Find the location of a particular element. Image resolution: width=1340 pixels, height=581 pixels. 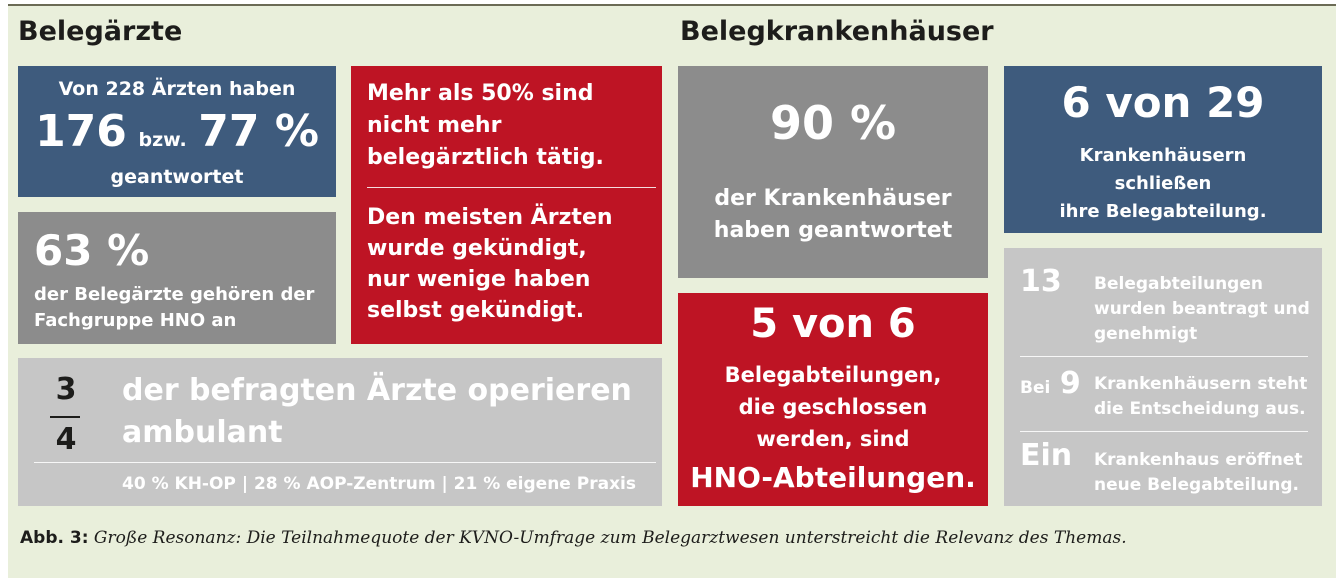

details-r1-line3: genehmigt is located at coordinates (1146, 334).